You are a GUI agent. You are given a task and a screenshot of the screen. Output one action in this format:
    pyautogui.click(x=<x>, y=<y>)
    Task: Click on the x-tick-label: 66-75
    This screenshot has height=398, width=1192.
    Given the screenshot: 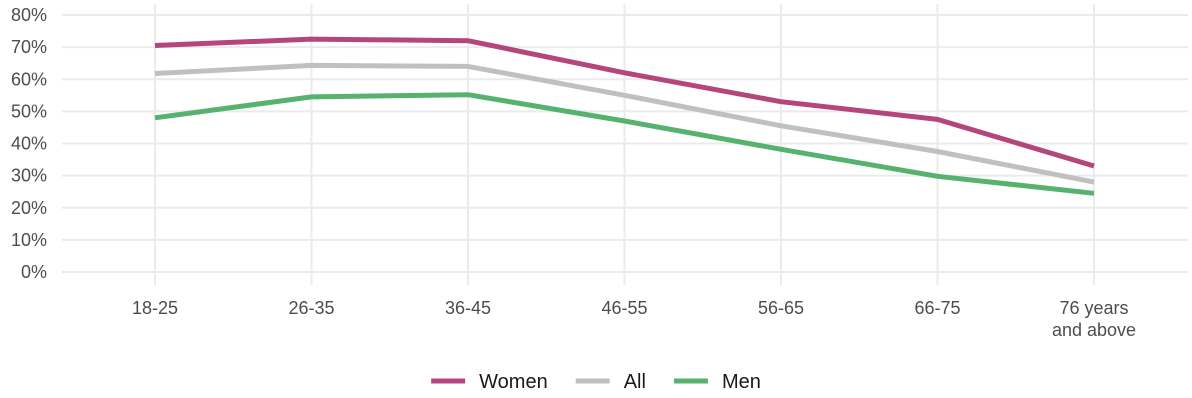 What is the action you would take?
    pyautogui.click(x=937, y=308)
    